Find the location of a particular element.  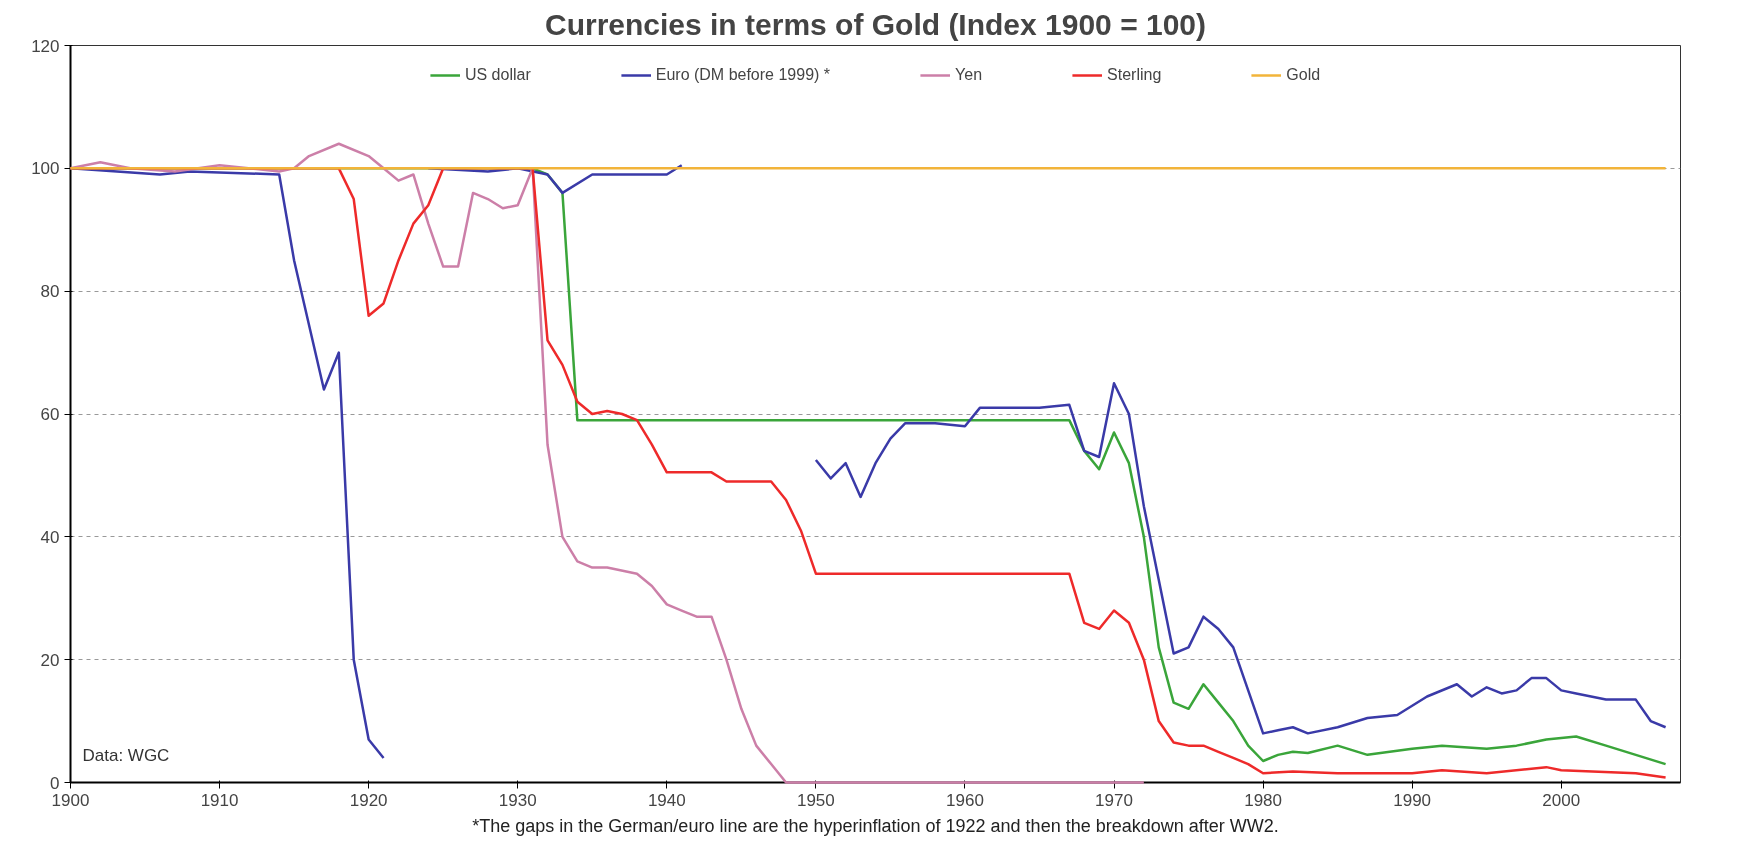

y-tick-label: 0 is located at coordinates (55, 783).